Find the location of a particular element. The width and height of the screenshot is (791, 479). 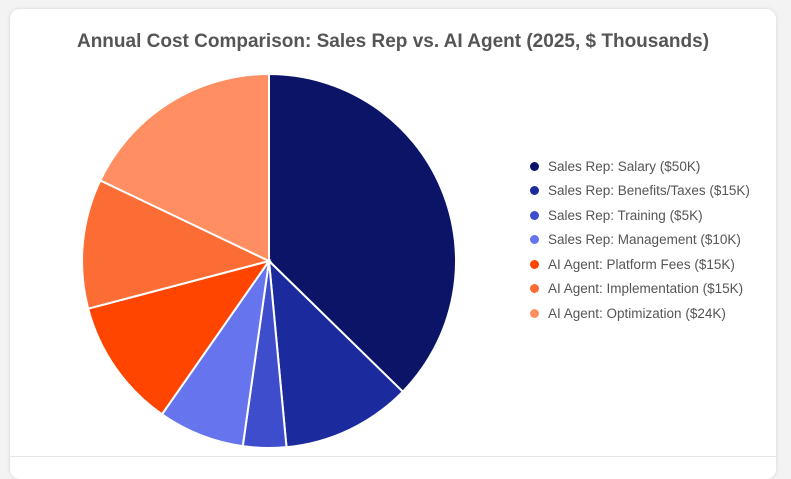

legend-item-4: Sales Rep: Management ($10K) is located at coordinates (640, 240).